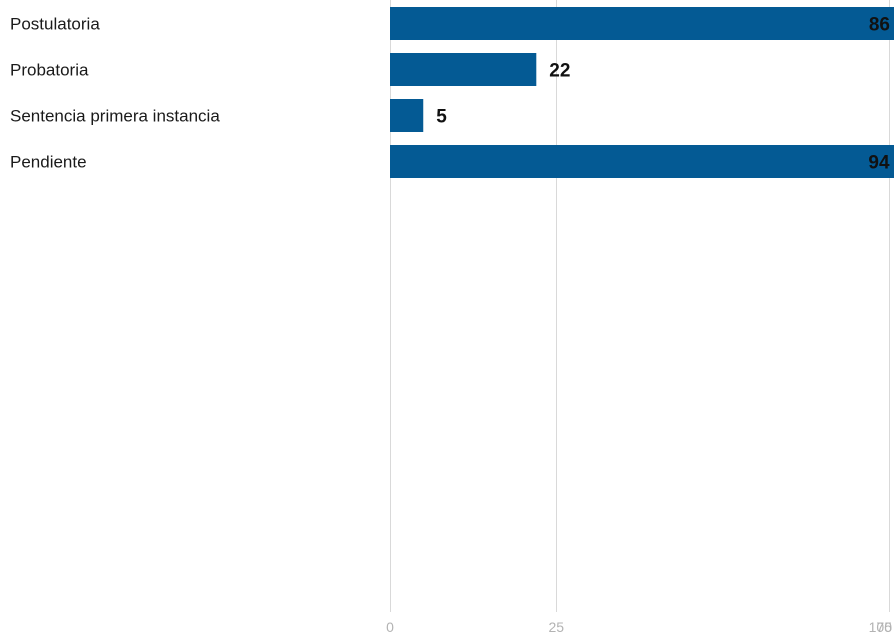 This screenshot has height=636, width=894. What do you see at coordinates (642, 161) in the screenshot?
I see `bar-pendiente` at bounding box center [642, 161].